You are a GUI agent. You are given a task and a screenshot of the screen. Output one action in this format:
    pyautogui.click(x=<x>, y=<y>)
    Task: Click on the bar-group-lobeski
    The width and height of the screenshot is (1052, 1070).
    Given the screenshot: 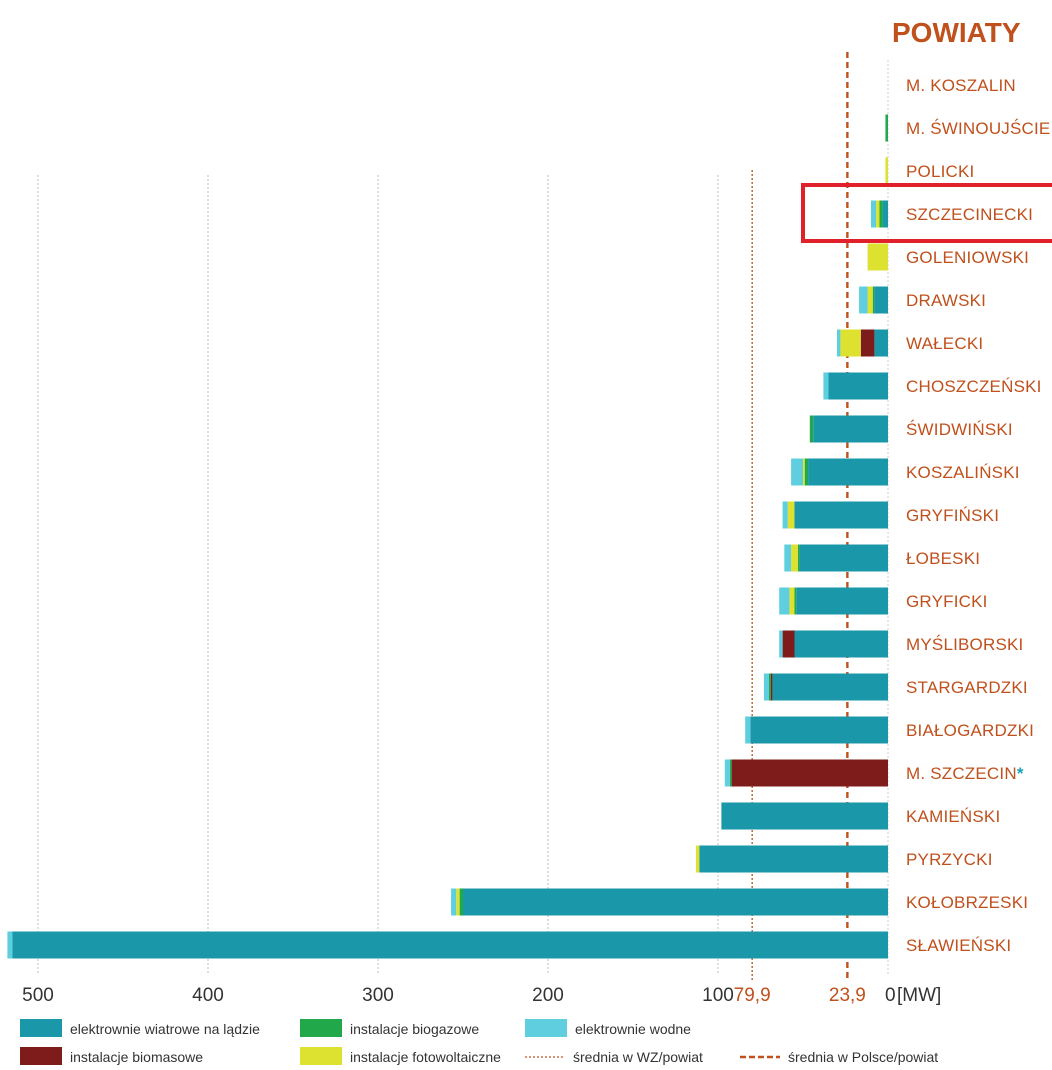 What is the action you would take?
    pyautogui.click(x=836, y=558)
    